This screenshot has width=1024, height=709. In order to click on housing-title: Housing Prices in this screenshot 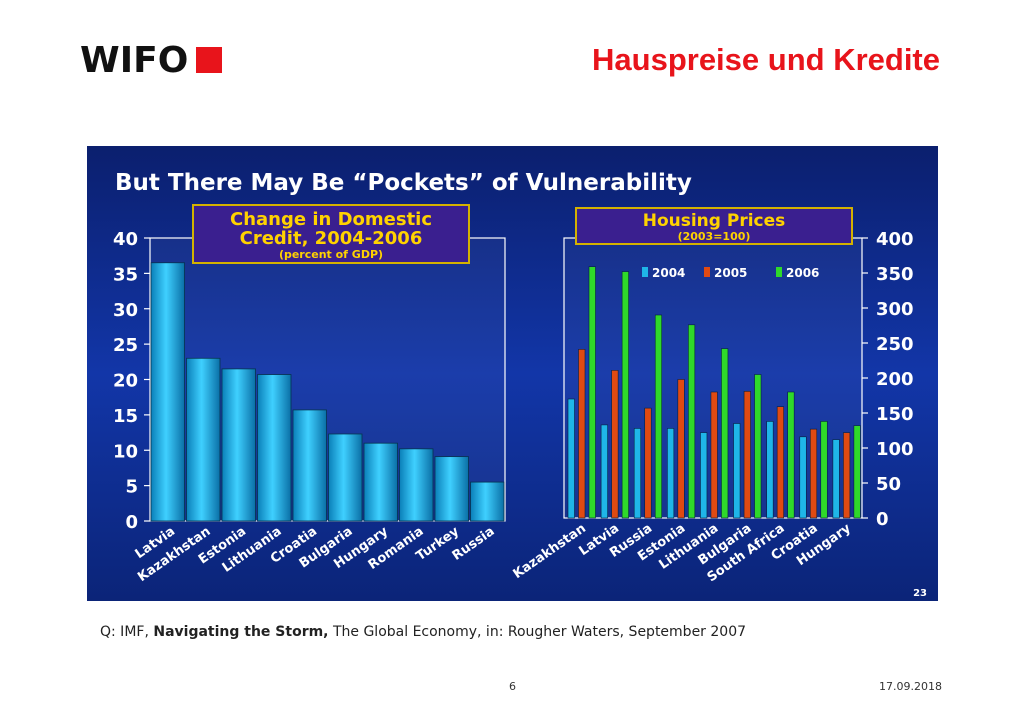, I will do `click(714, 221)`.